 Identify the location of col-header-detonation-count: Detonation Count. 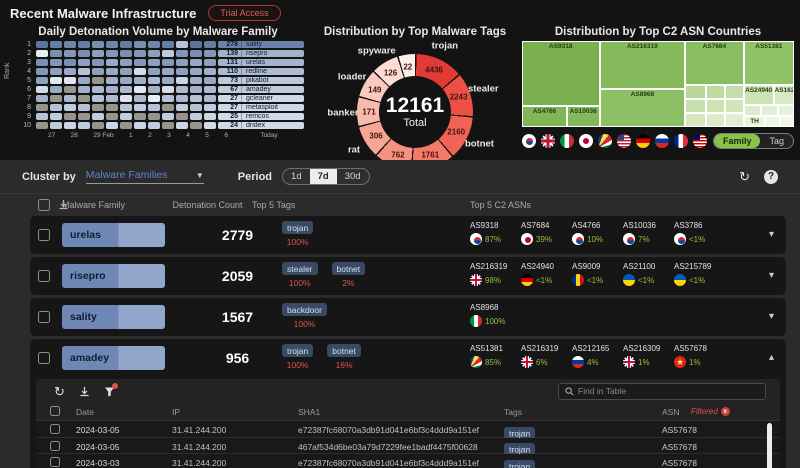
(207, 205).